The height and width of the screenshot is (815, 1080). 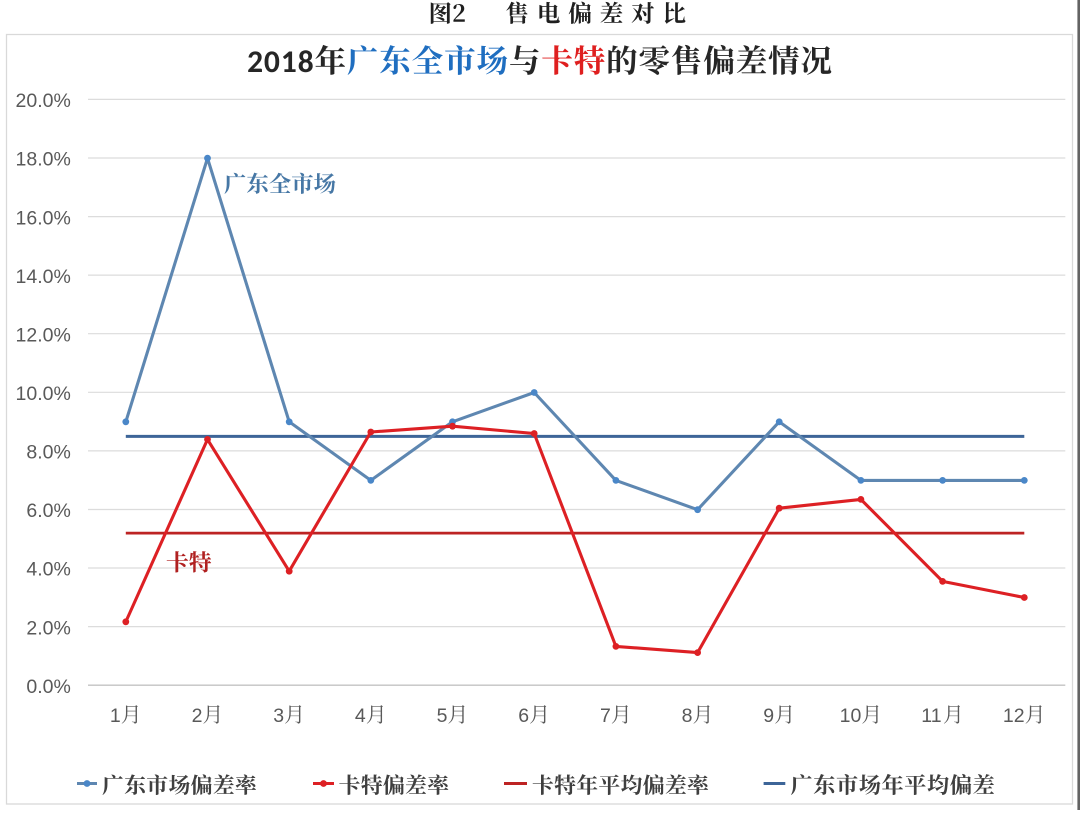 What do you see at coordinates (48, 570) in the screenshot?
I see `svg-text: 4.0%` at bounding box center [48, 570].